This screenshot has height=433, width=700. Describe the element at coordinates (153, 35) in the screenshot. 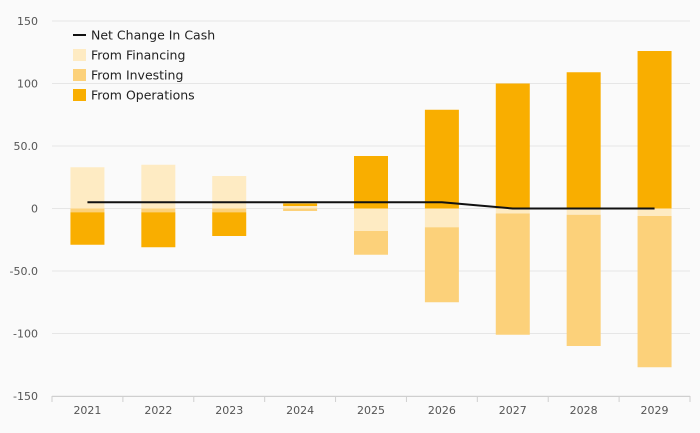

I see `legend-label: Net Change In Cash` at that location.